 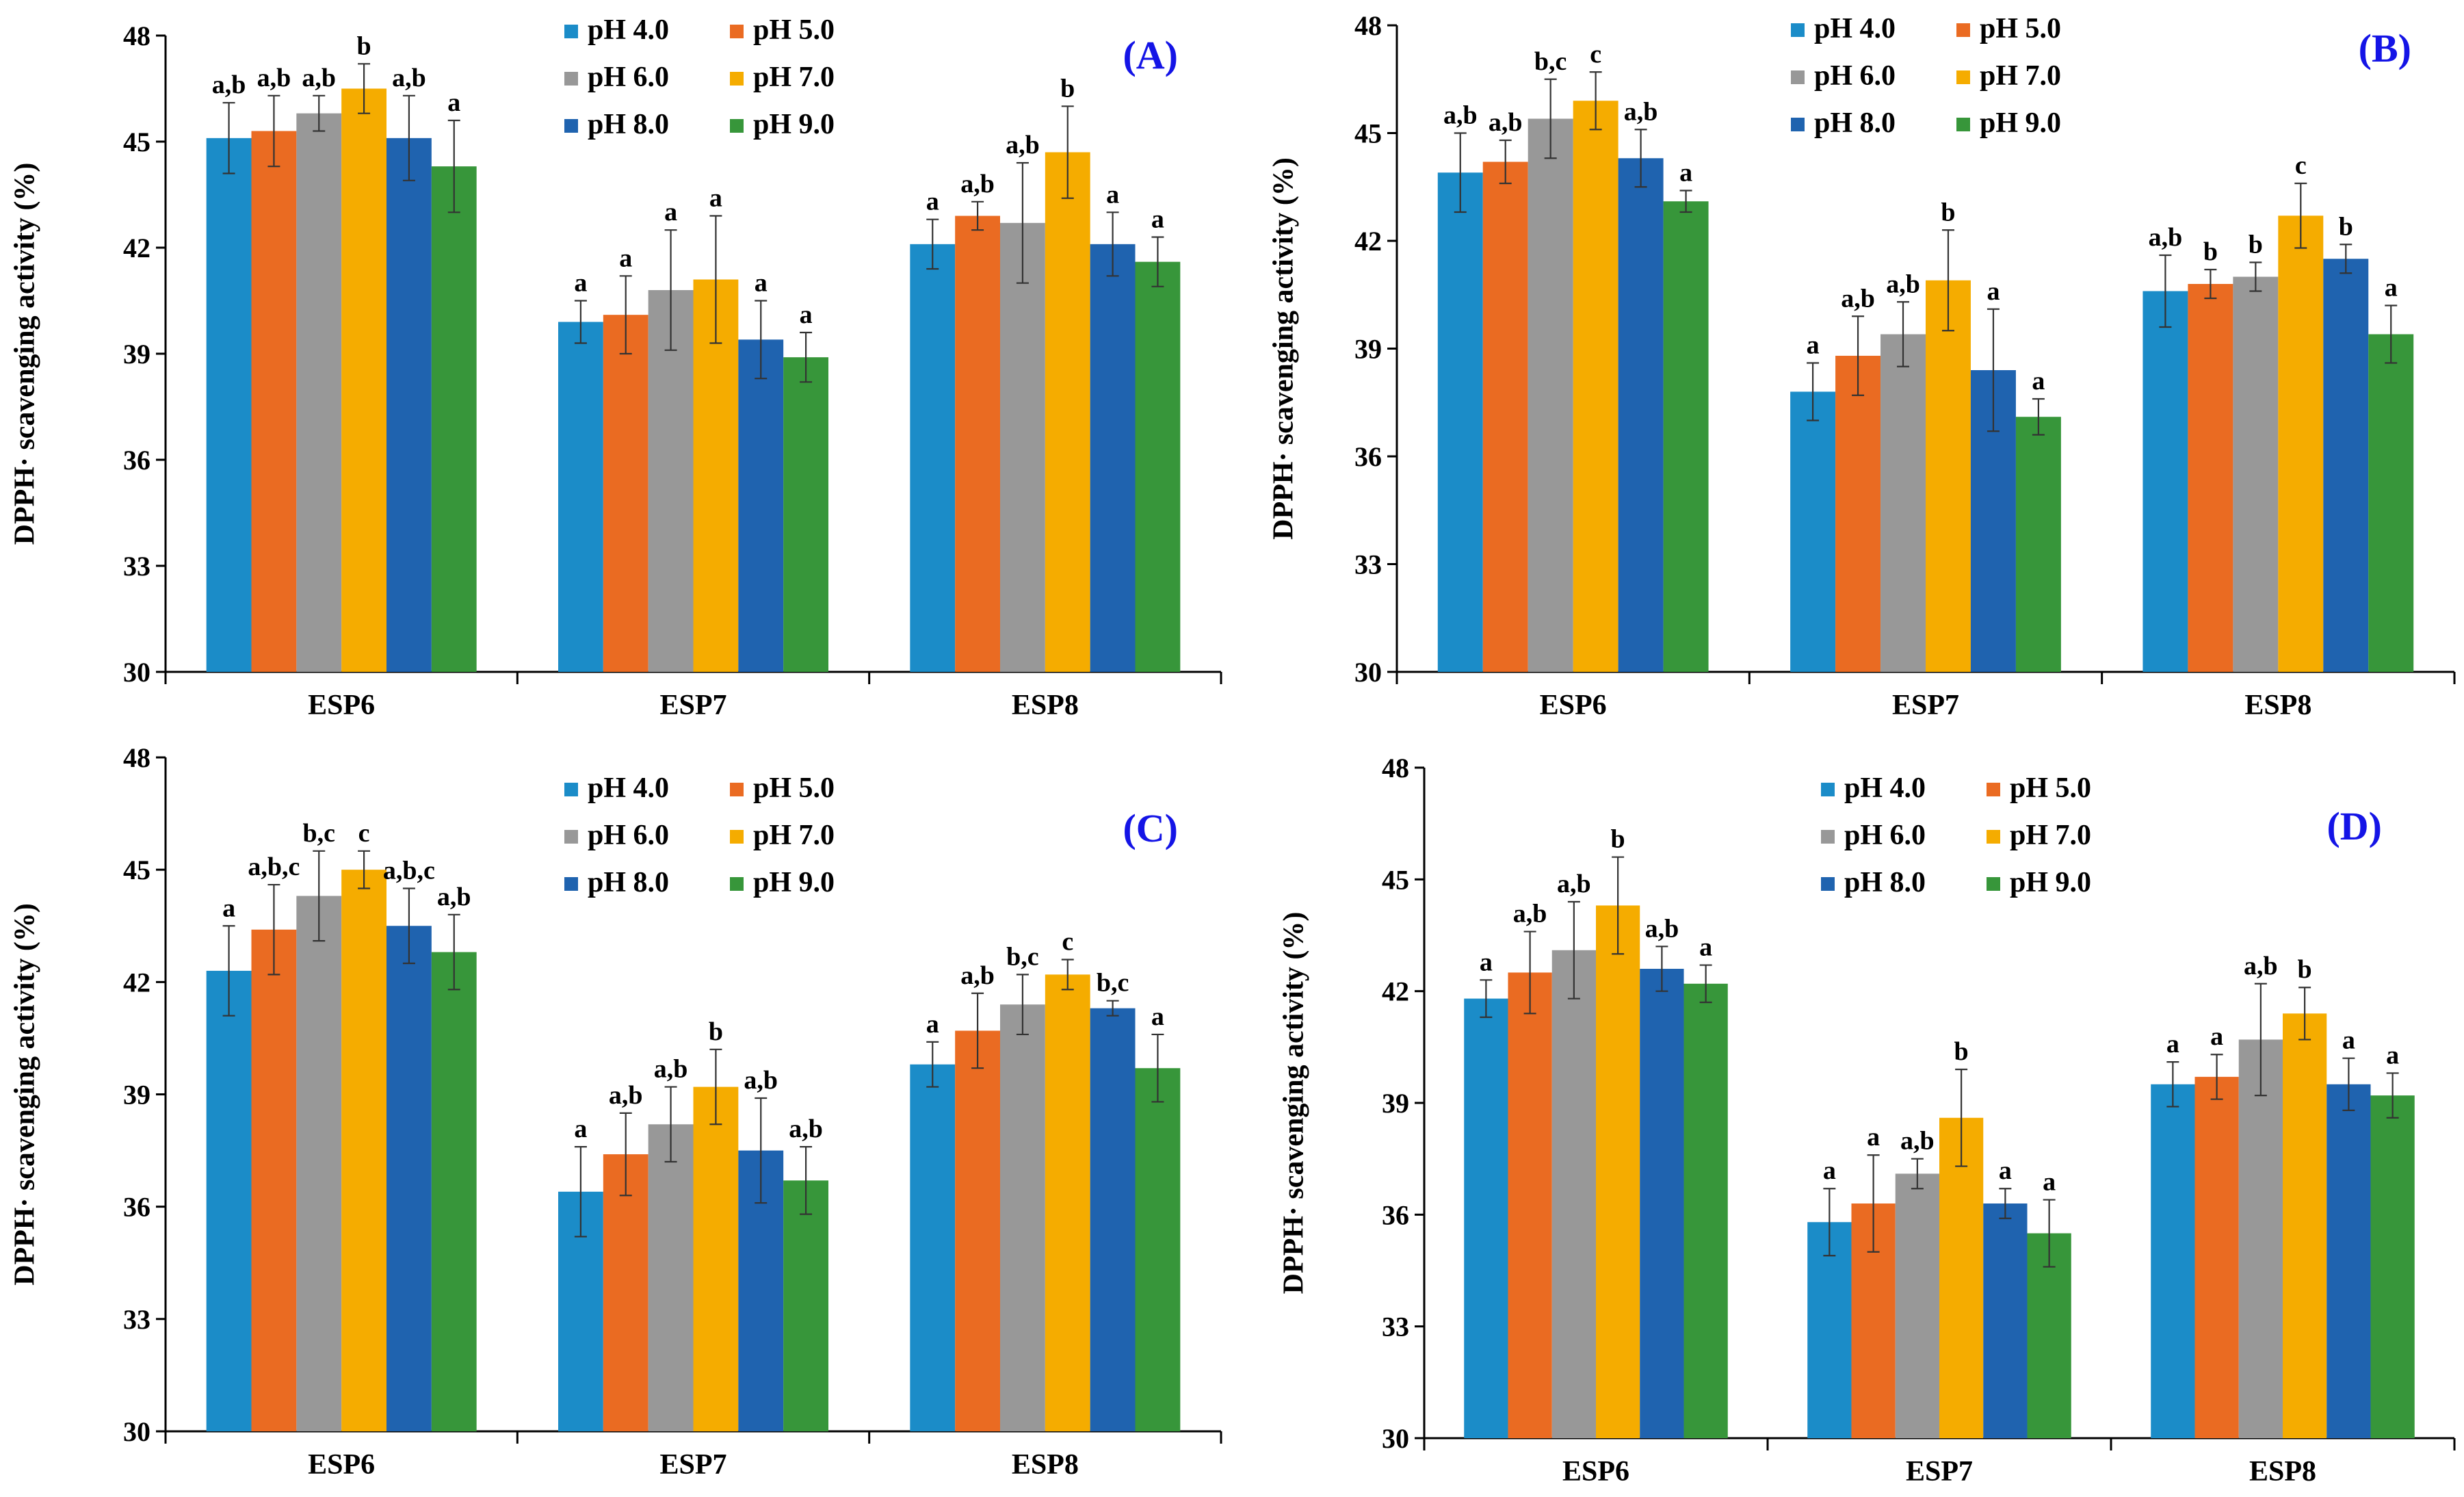 I want to click on legend-label: pH 5.0, so click(x=2020, y=29).